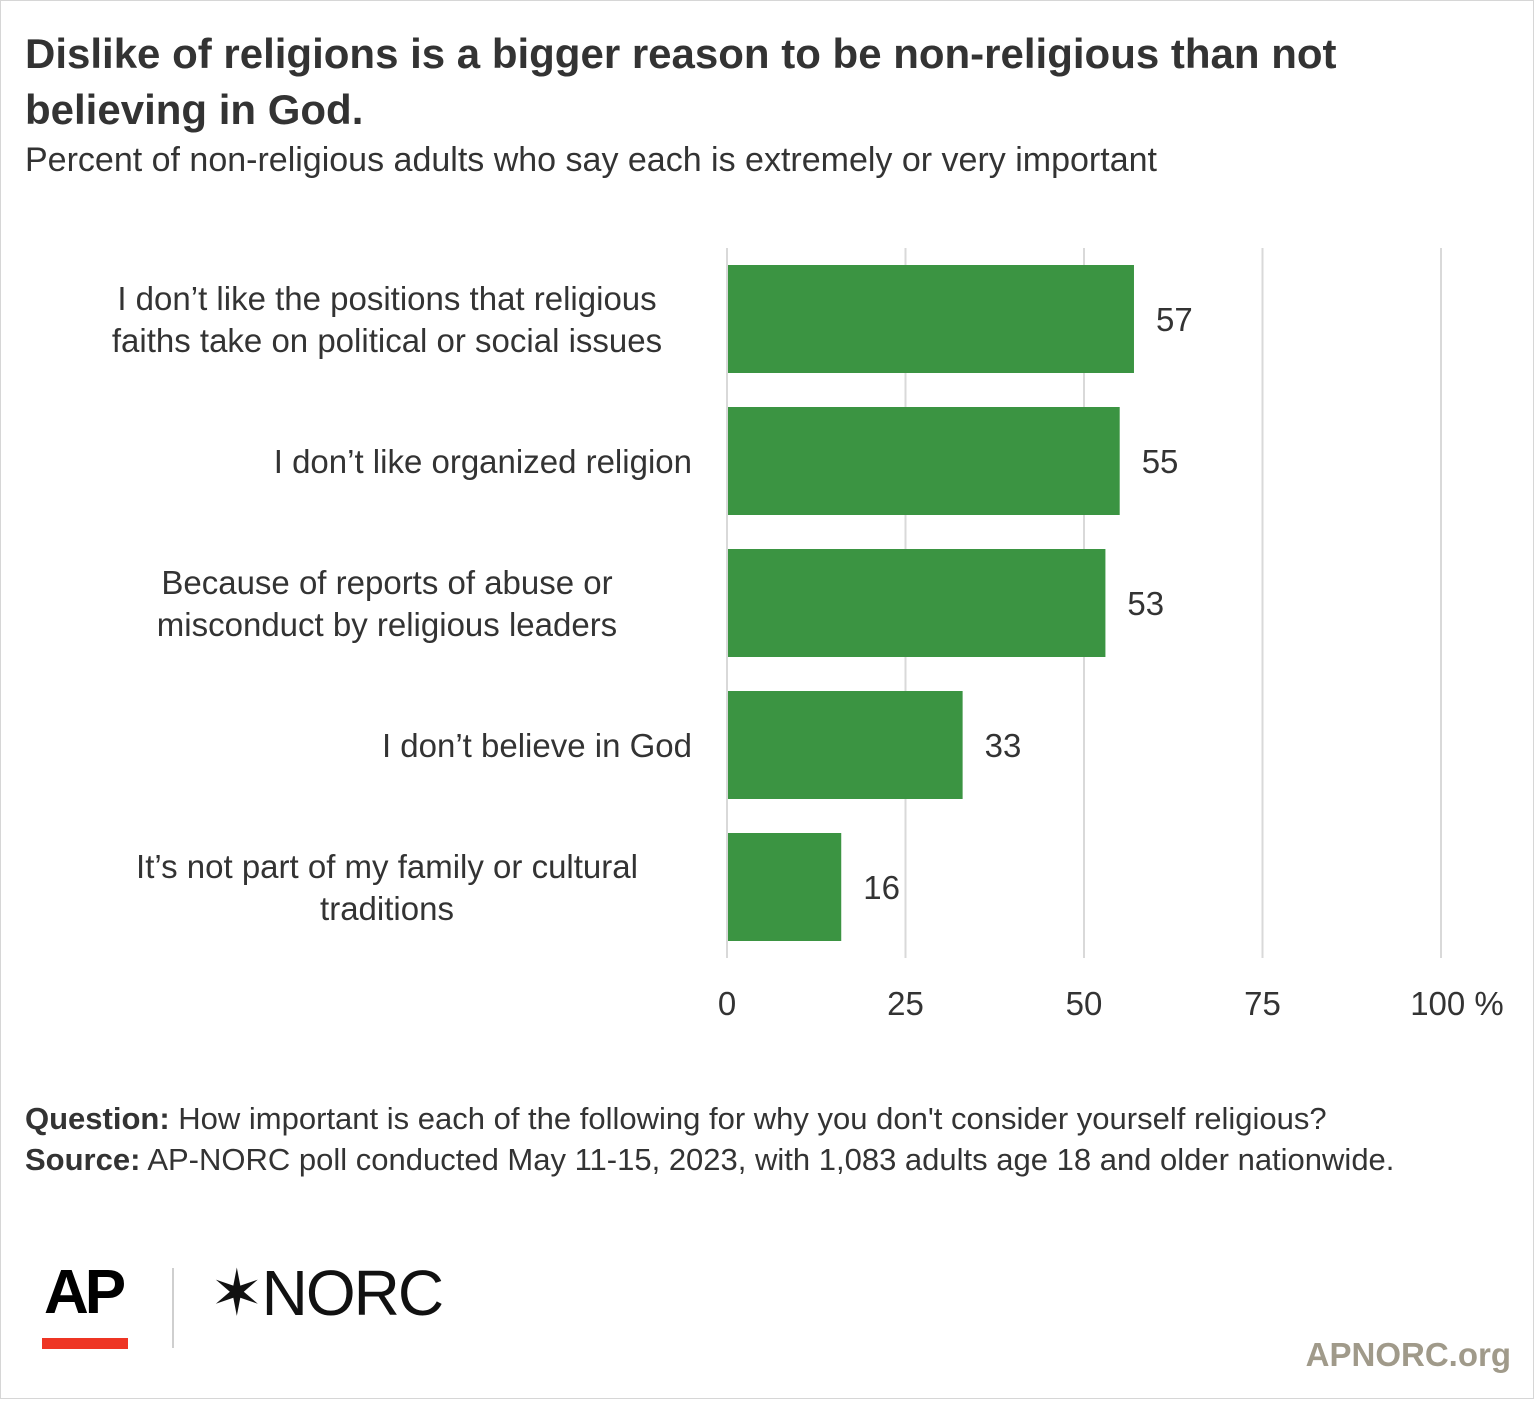 Image resolution: width=1536 pixels, height=1401 pixels. What do you see at coordinates (387, 624) in the screenshot?
I see `category-label-line: misconduct by religious leaders` at bounding box center [387, 624].